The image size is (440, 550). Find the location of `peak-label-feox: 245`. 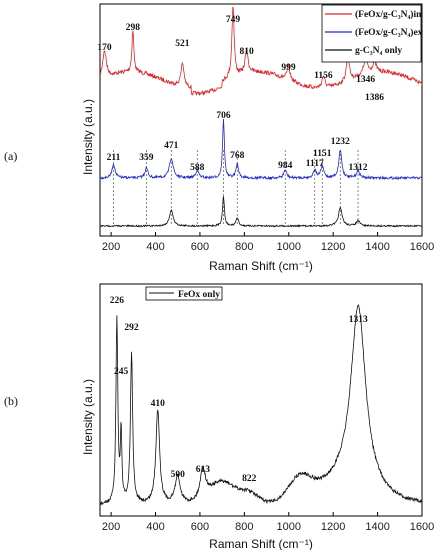

peak-label-feox: 245 is located at coordinates (121, 372).